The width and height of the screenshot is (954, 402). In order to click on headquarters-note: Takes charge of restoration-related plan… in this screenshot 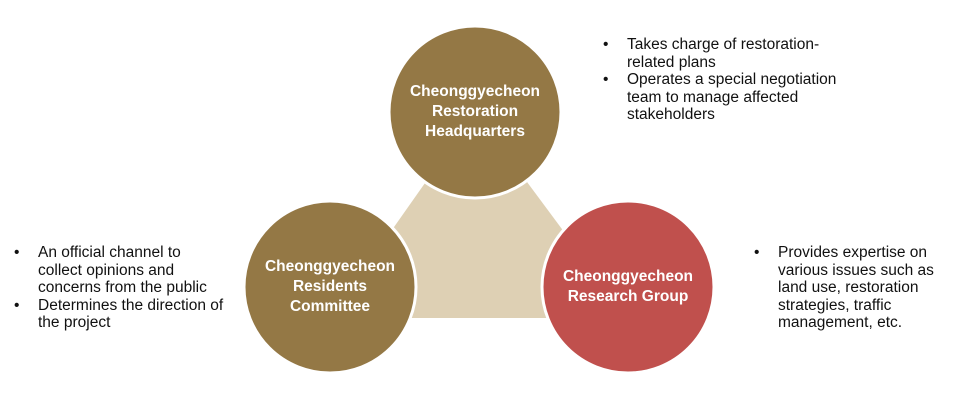, I will do `click(721, 53)`.